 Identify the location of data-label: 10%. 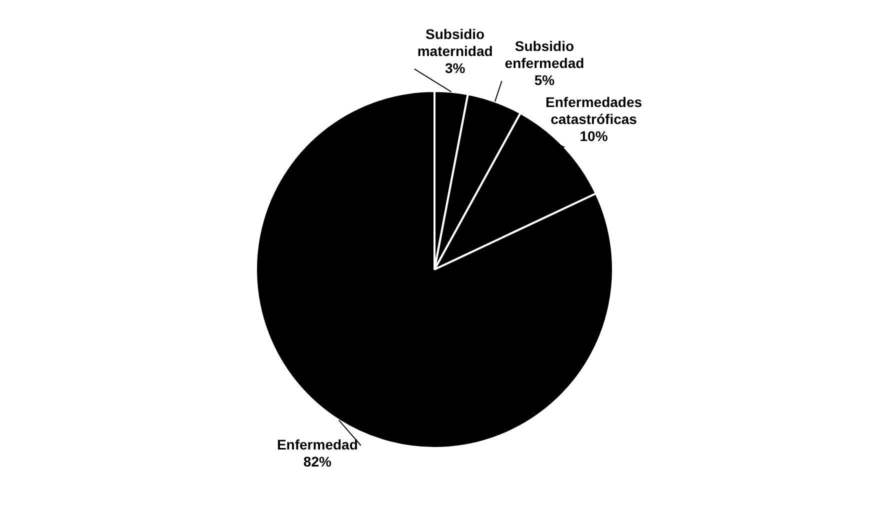
(594, 136).